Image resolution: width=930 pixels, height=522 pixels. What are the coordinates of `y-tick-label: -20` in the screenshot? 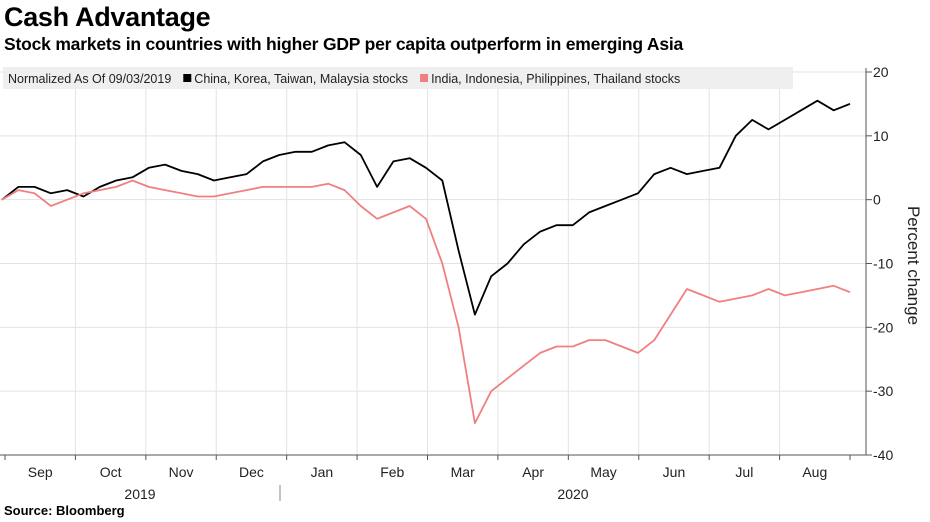 It's located at (883, 327).